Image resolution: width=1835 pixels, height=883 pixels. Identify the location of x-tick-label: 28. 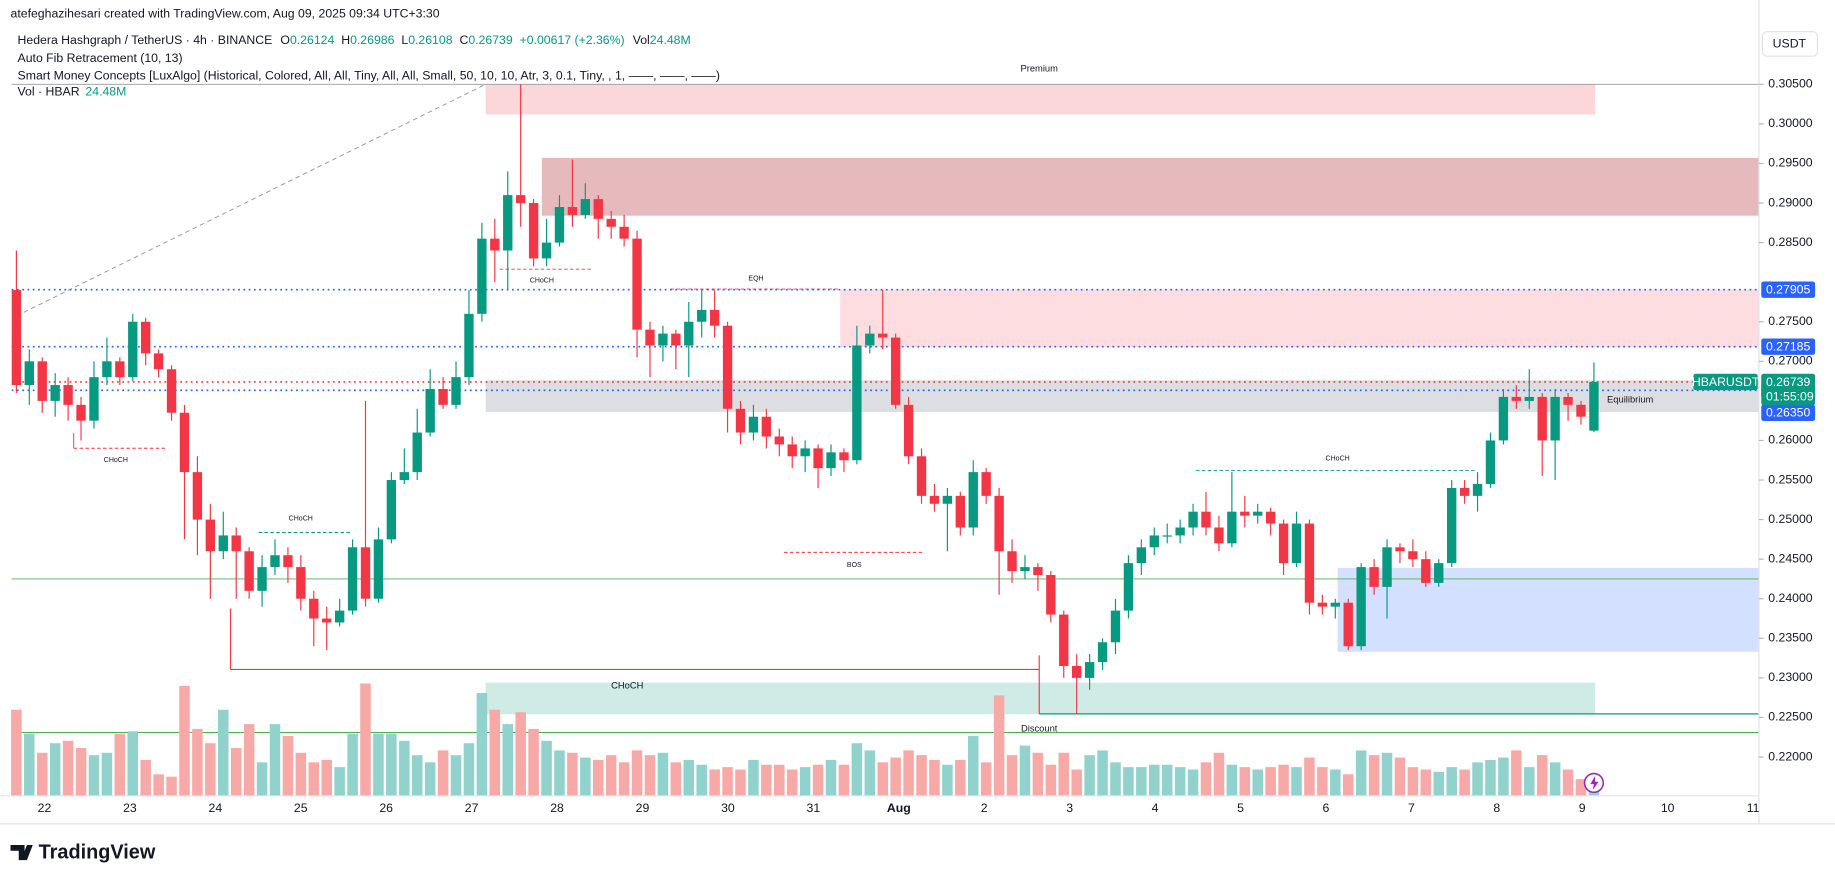
(557, 808).